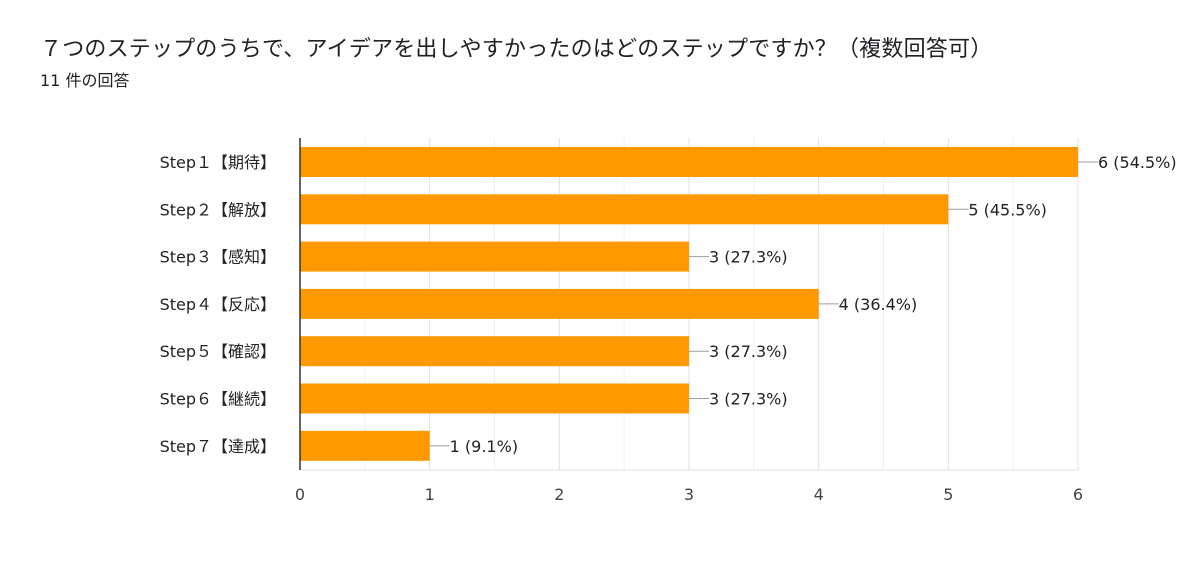 The width and height of the screenshot is (1200, 570). I want to click on data-label-4: 4 (36.4%), so click(878, 304).